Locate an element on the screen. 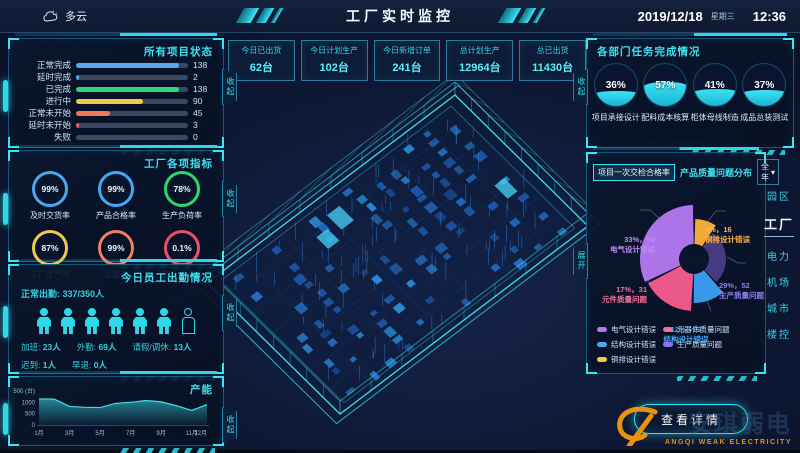 The height and width of the screenshot is (453, 800). panel-title: 工厂各项指标 is located at coordinates (178, 164).